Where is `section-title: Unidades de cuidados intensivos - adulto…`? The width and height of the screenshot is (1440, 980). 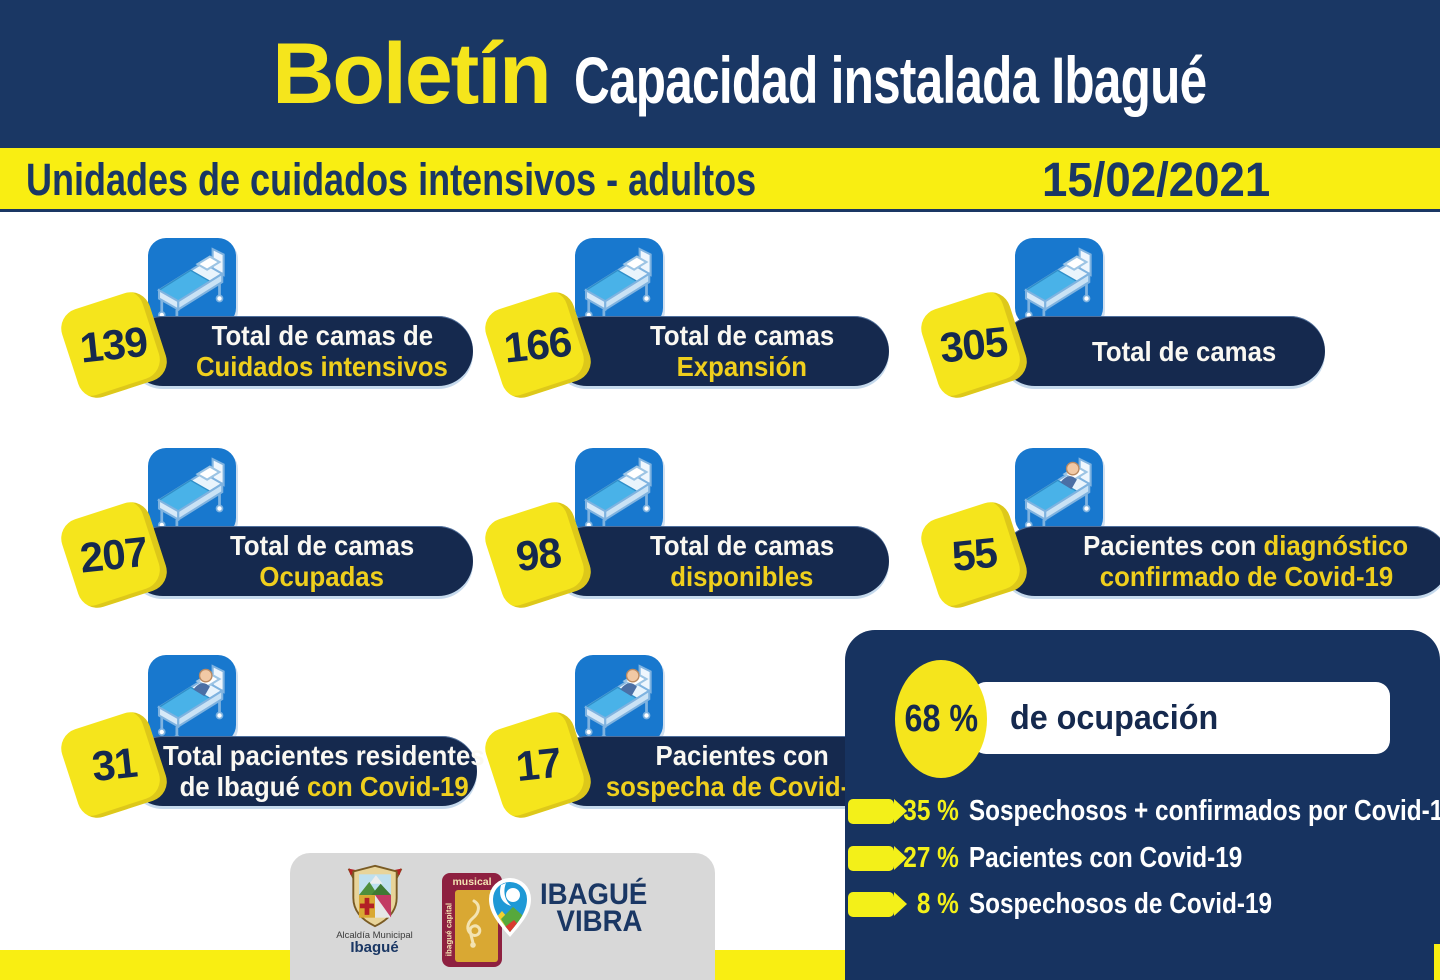 section-title: Unidades de cuidados intensivos - adulto… is located at coordinates (391, 179).